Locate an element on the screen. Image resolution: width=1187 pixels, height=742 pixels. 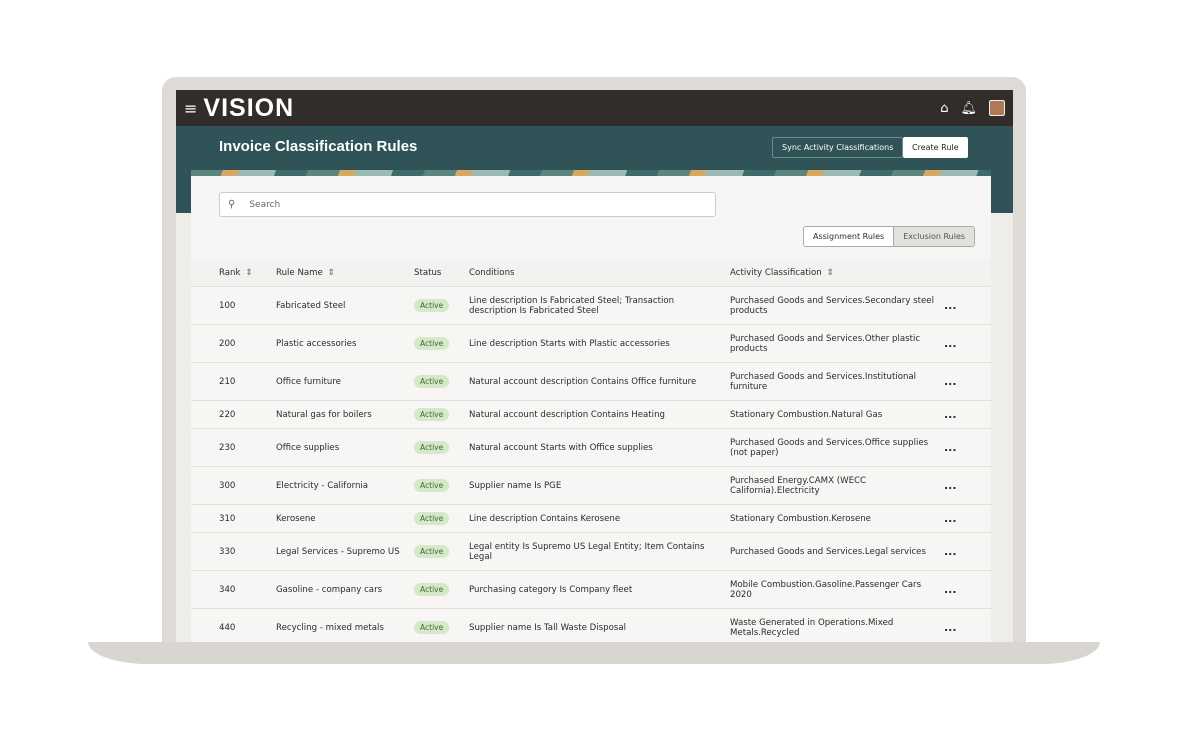
rank: 220 is located at coordinates (227, 414).